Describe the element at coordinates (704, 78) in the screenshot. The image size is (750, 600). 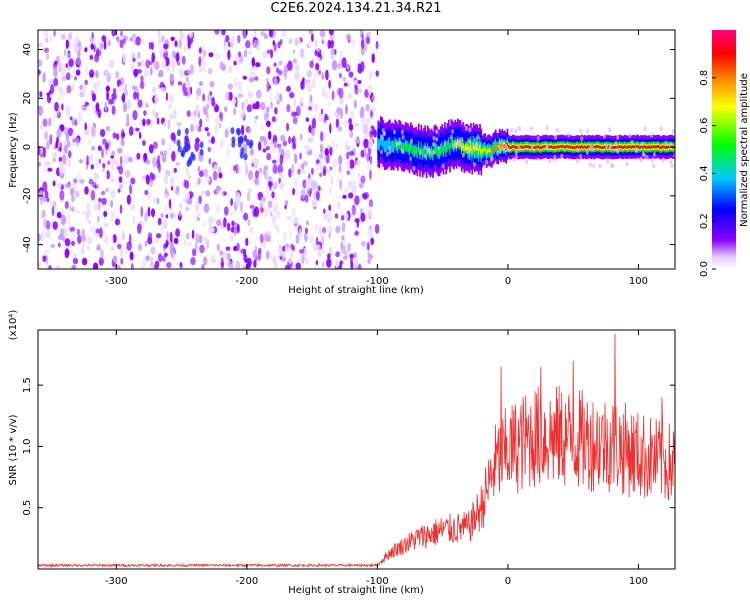
I see `colorbar-tick-label: 0.8` at that location.